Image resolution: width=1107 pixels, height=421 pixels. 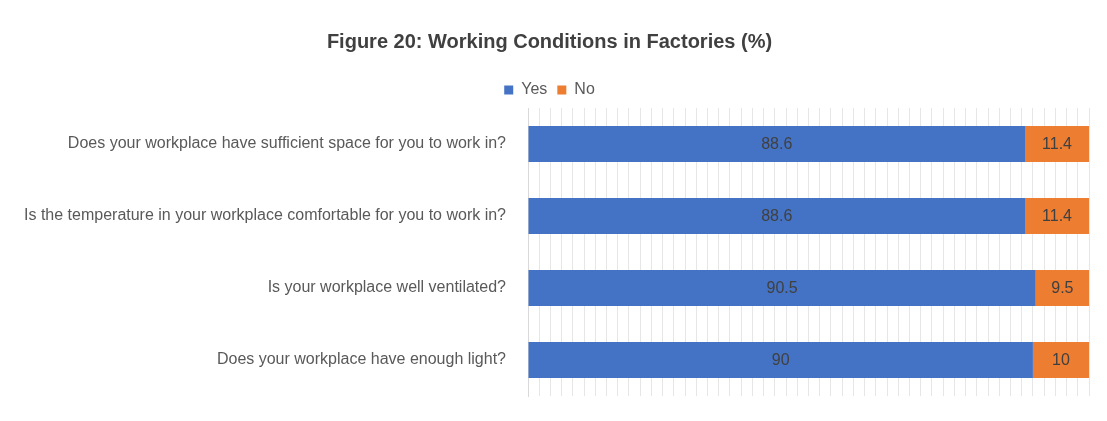 I want to click on legend-label: No, so click(x=584, y=89).